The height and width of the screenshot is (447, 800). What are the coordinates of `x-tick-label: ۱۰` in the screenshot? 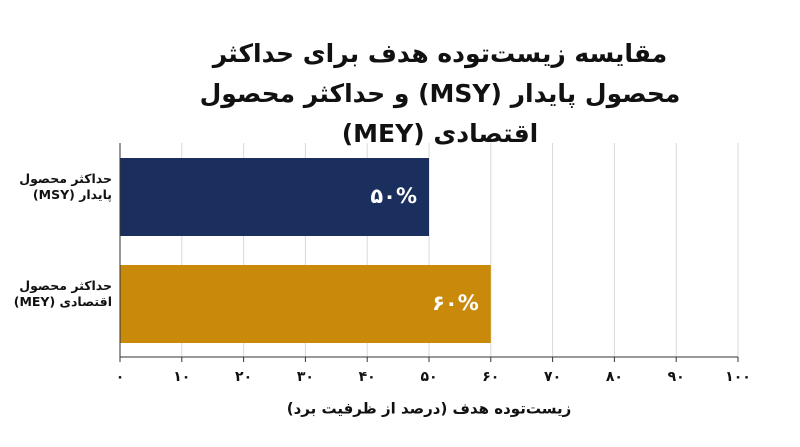 It's located at (181, 377).